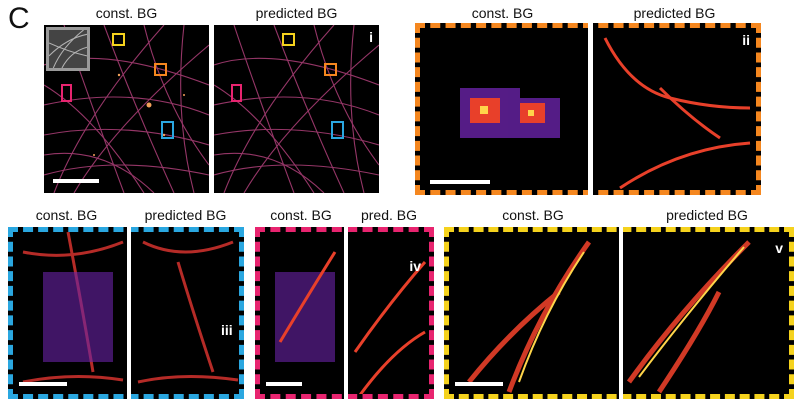 This screenshot has height=406, width=800. I want to click on panel-letter: C, so click(19, 18).